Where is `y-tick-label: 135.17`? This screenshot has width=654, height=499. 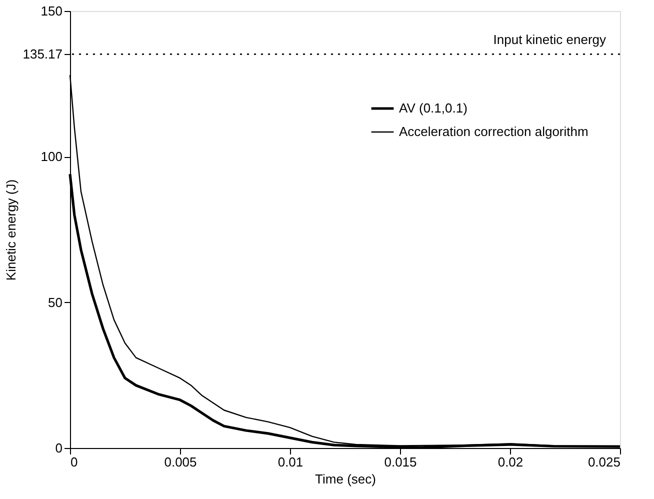 y-tick-label: 135.17 is located at coordinates (42, 54).